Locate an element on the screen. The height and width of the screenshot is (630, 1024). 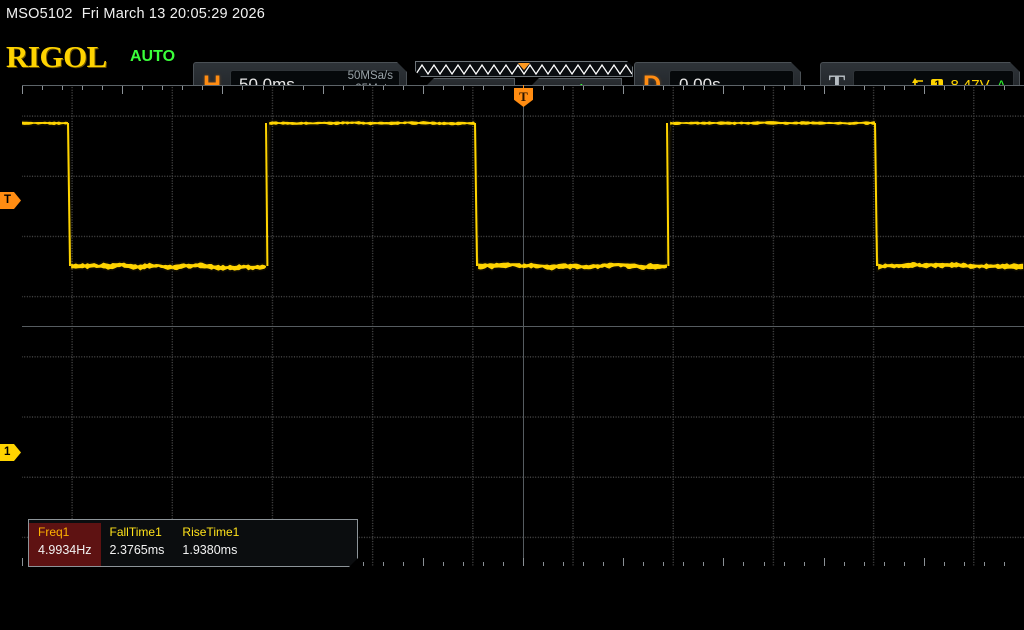
measurement-label: RiseTime1 is located at coordinates (211, 532).